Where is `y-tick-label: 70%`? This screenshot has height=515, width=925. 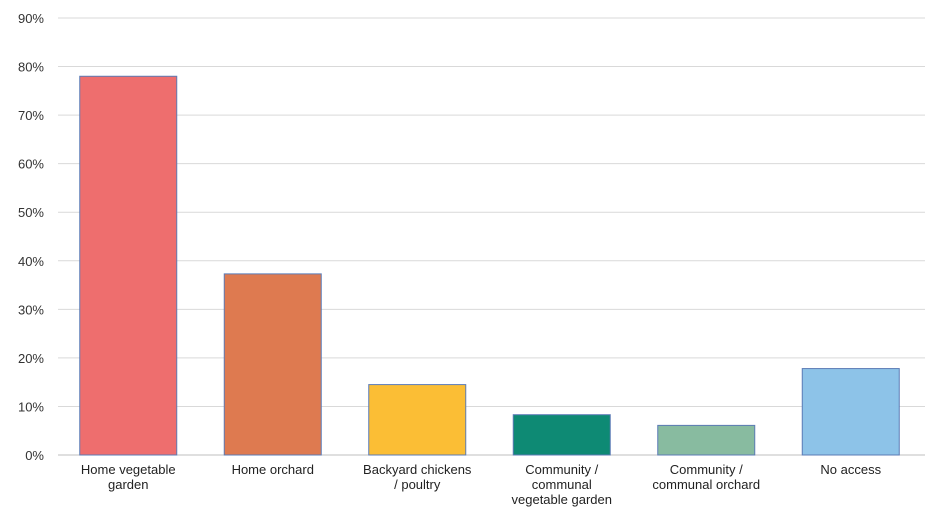
y-tick-label: 70% is located at coordinates (31, 115).